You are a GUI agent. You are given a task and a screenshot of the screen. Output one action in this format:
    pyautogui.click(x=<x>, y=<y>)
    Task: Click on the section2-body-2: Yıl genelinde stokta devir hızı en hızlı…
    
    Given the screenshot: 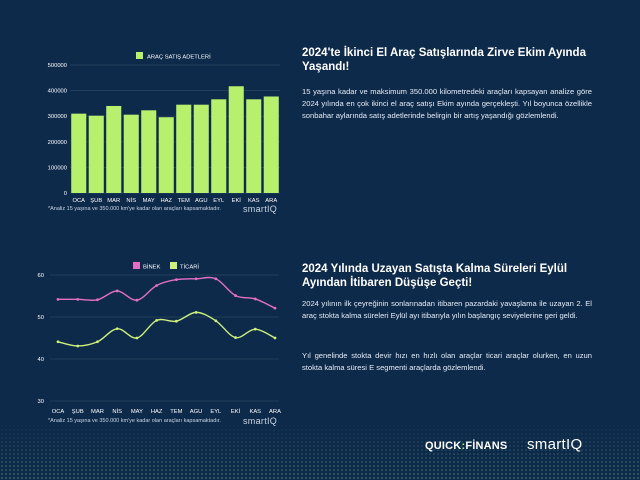 What is the action you would take?
    pyautogui.click(x=447, y=361)
    